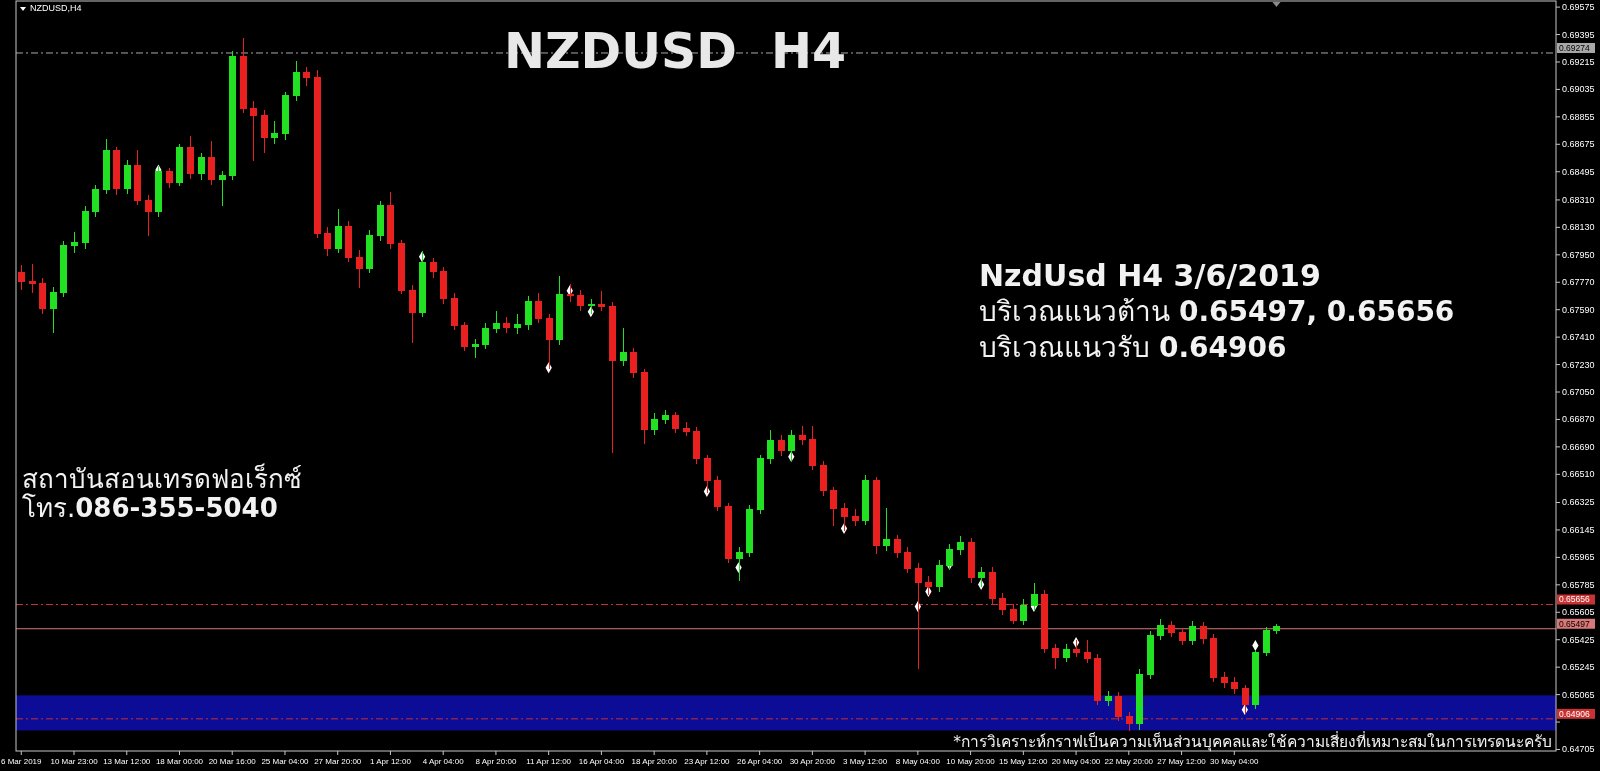  I want to click on x-tick-label: 16 Apr 04:00, so click(601, 761).